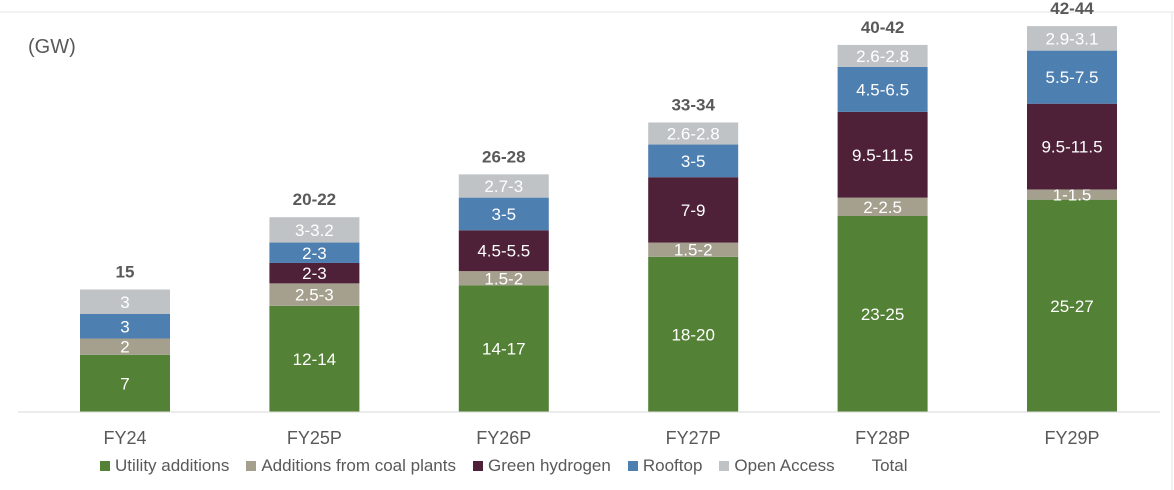 This screenshot has height=490, width=1174. What do you see at coordinates (882, 27) in the screenshot?
I see `total-label: 40-42` at bounding box center [882, 27].